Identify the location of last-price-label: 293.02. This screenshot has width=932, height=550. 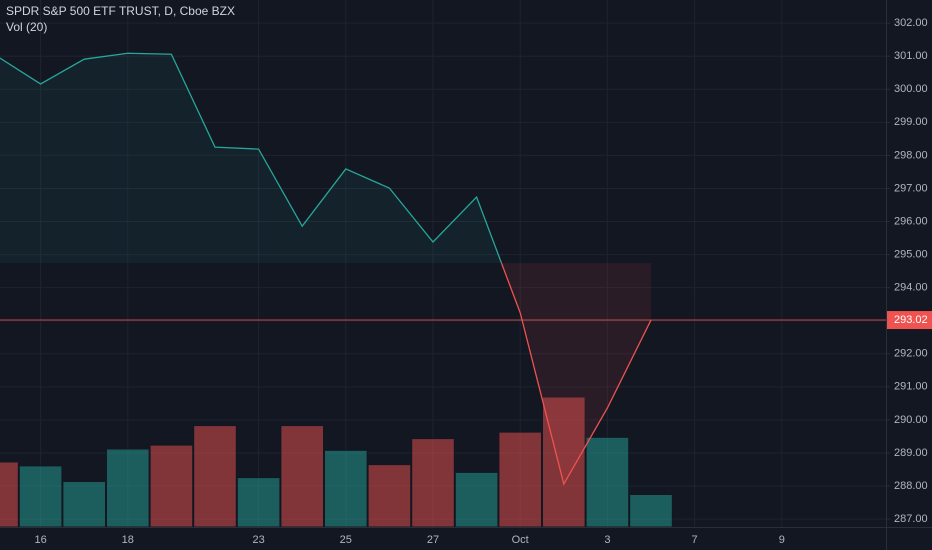
(911, 320).